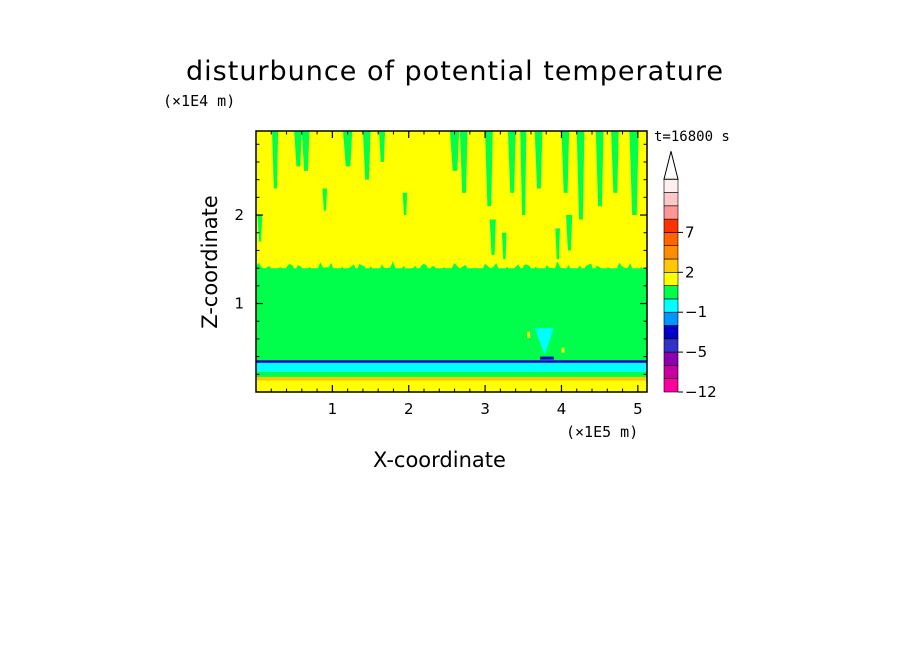 This screenshot has height=654, width=904. What do you see at coordinates (692, 137) in the screenshot?
I see `time-label: t=16800 s` at bounding box center [692, 137].